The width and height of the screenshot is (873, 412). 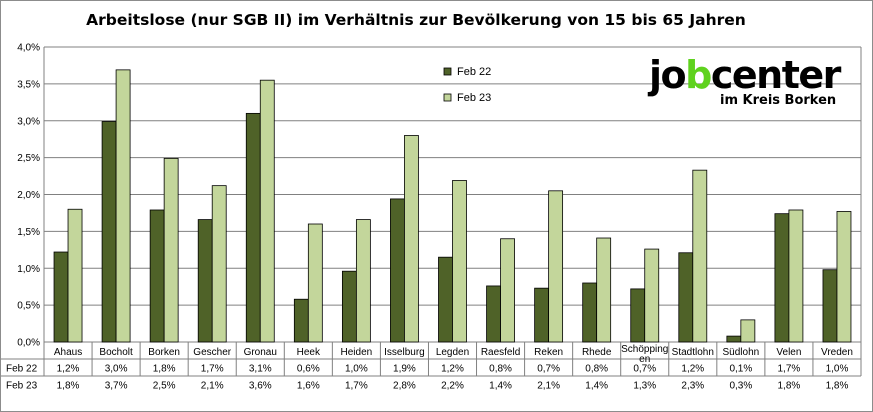 I want to click on table-cell: 2,2%, so click(x=452, y=386).